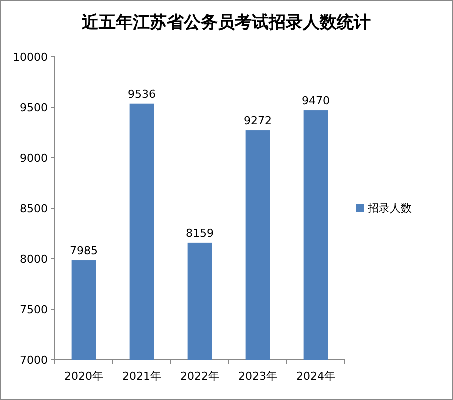 This screenshot has width=453, height=400. Describe the element at coordinates (142, 94) in the screenshot. I see `data-label: 9536` at that location.